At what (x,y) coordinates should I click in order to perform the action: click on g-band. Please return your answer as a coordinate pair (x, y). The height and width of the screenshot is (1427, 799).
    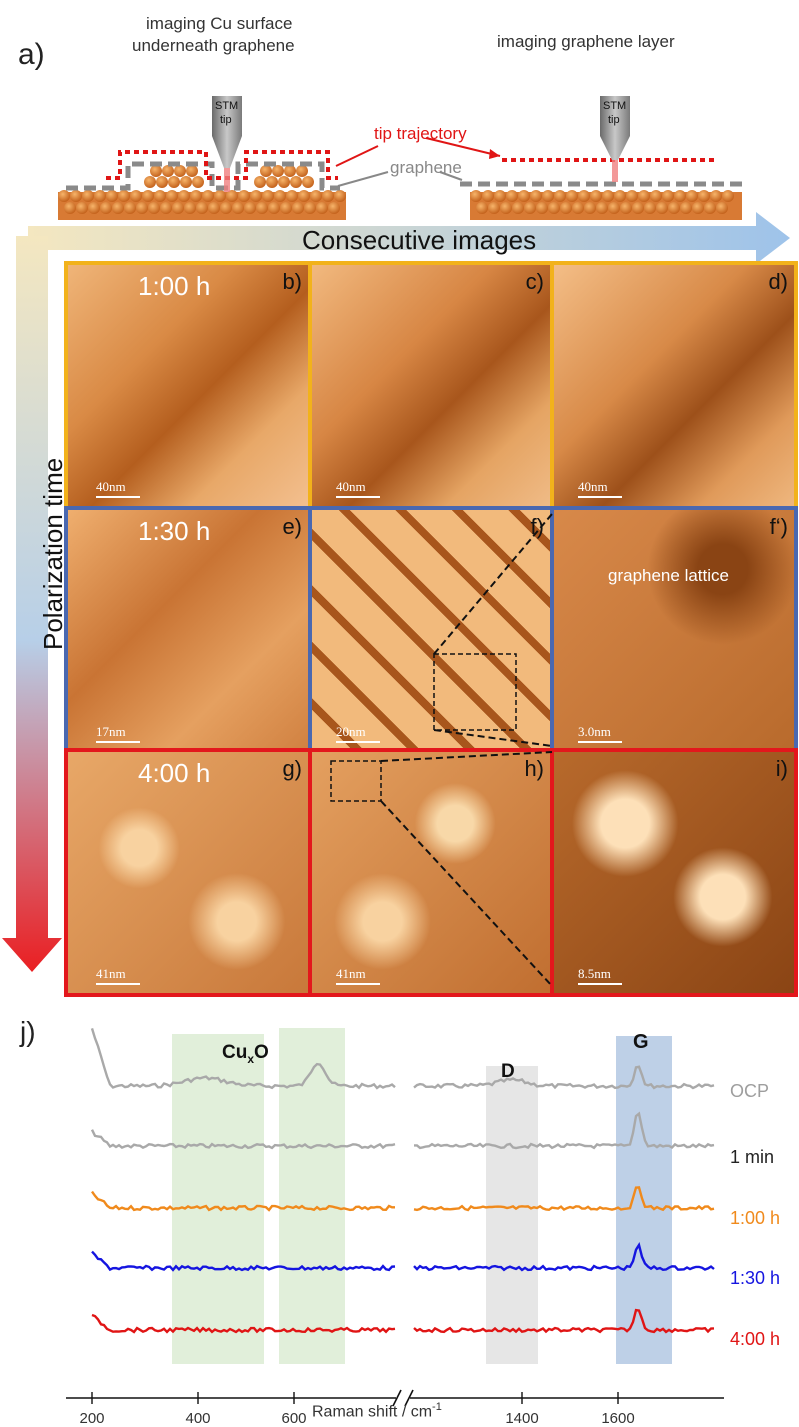
    Looking at the image, I should click on (644, 1200).